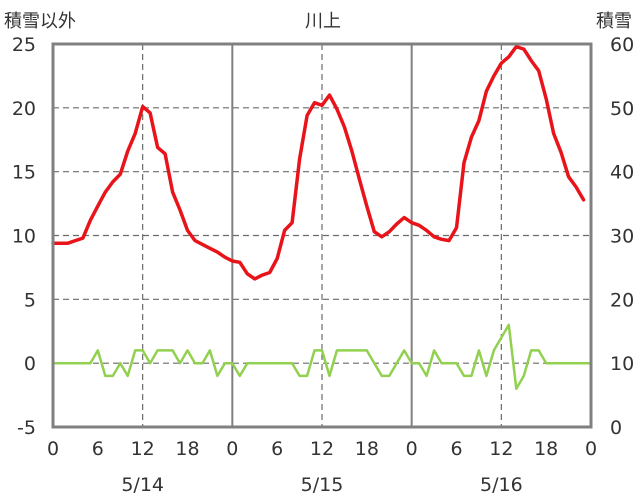  I want to click on date-label: 5/16, so click(501, 485).